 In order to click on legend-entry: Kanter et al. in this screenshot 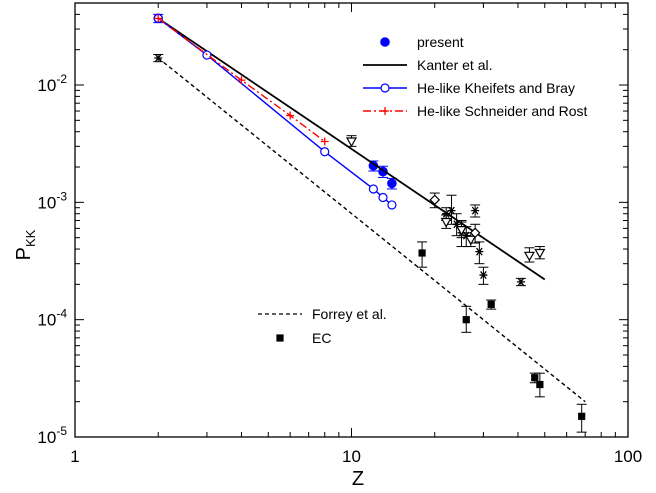, I will do `click(428, 65)`.